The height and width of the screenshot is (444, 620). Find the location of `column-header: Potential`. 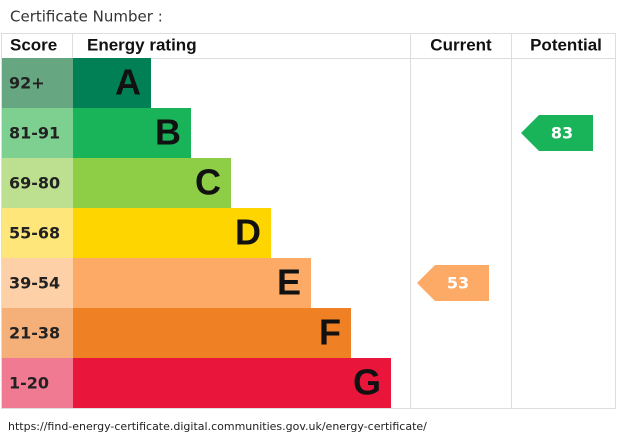

column-header: Potential is located at coordinates (566, 44).